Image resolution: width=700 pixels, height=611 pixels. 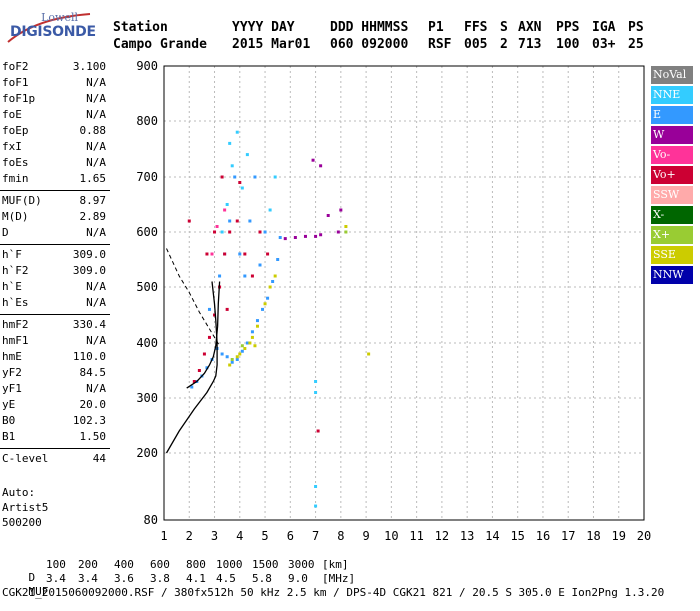 What do you see at coordinates (644, 536) in the screenshot?
I see `x-tick-label: 20` at bounding box center [644, 536].